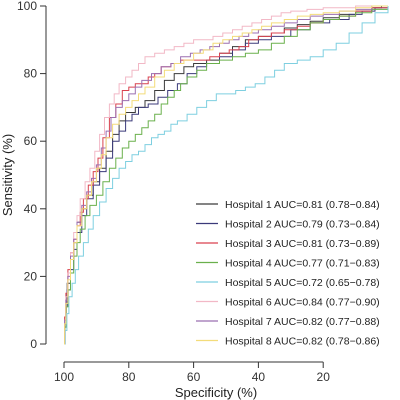 The height and width of the screenshot is (400, 400). I want to click on x-tick-label: 40, so click(259, 377).